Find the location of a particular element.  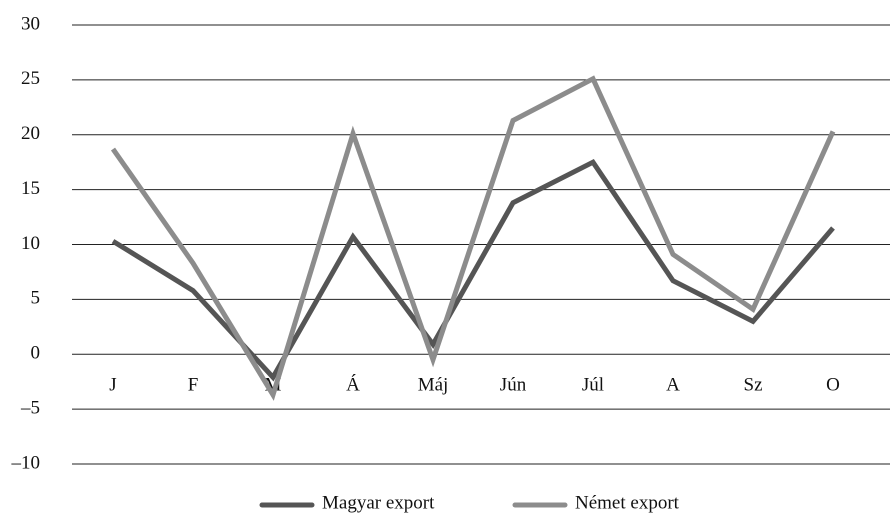

y-tick-label: 30 is located at coordinates (30, 23).